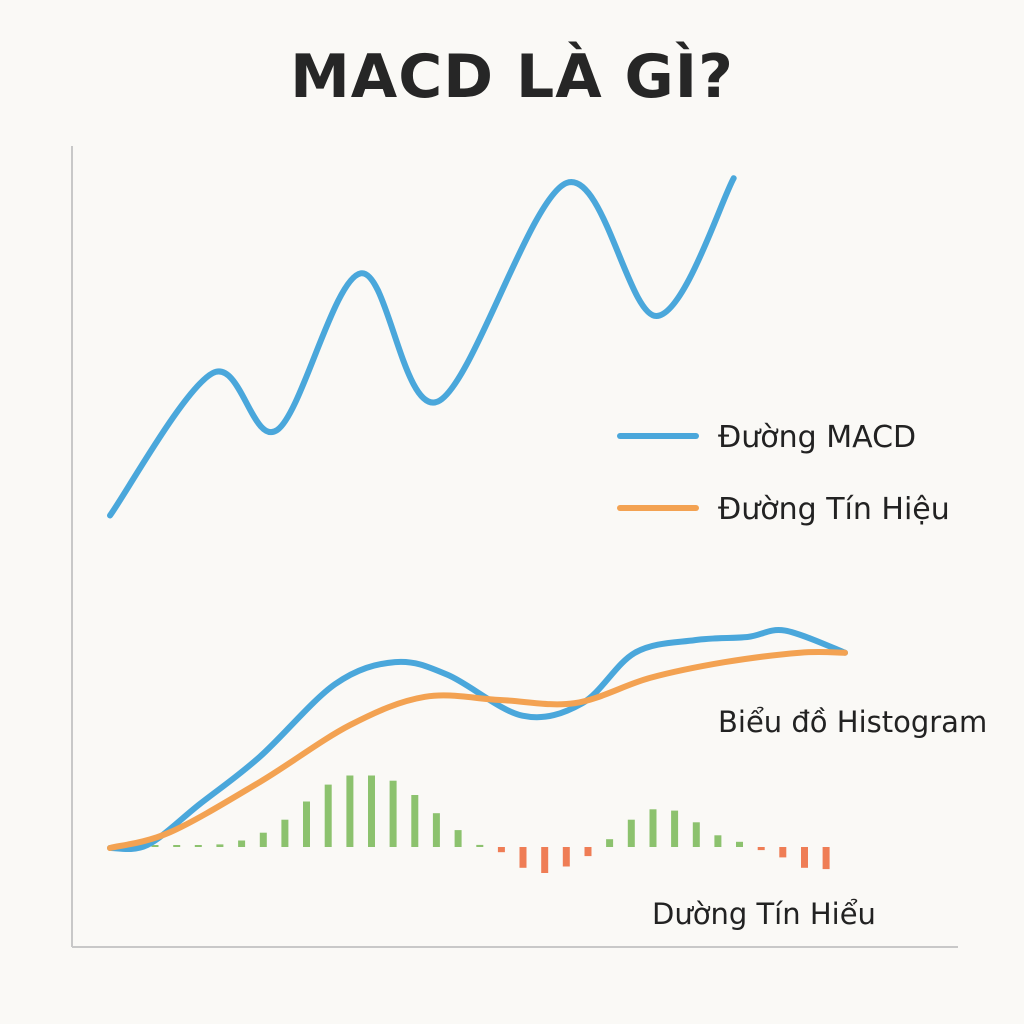 This screenshot has height=1024, width=1024. Describe the element at coordinates (834, 509) in the screenshot. I see `legend-label-signal: Đường Tín Hiệu` at that location.